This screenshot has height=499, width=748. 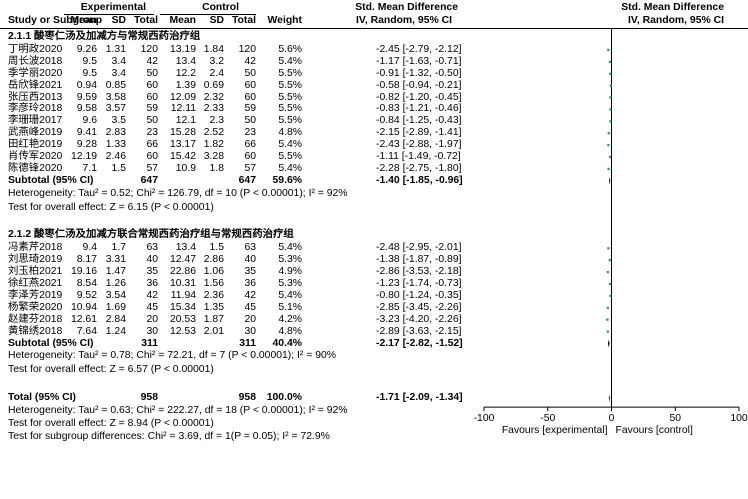 What do you see at coordinates (419, 319) in the screenshot?
I see `study-ci: -3.23 [-4.20, -2.26]` at bounding box center [419, 319].